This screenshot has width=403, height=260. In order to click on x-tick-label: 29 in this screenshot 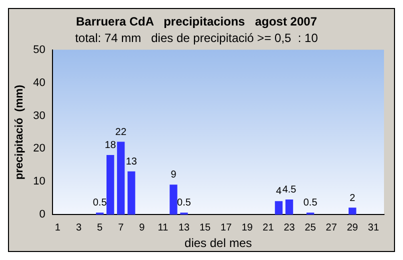, I will do `click(352, 228)`.